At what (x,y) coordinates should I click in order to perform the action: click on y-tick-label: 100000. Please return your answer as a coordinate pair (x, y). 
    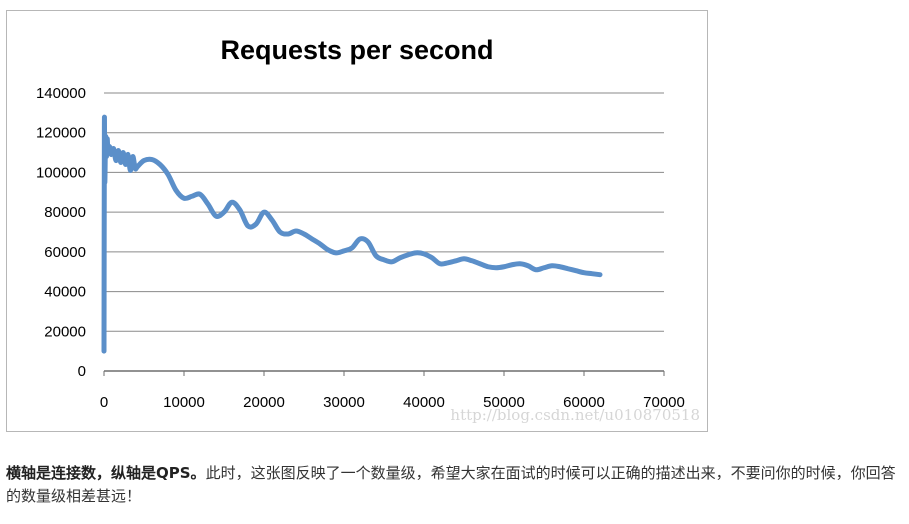
    Looking at the image, I should click on (61, 172).